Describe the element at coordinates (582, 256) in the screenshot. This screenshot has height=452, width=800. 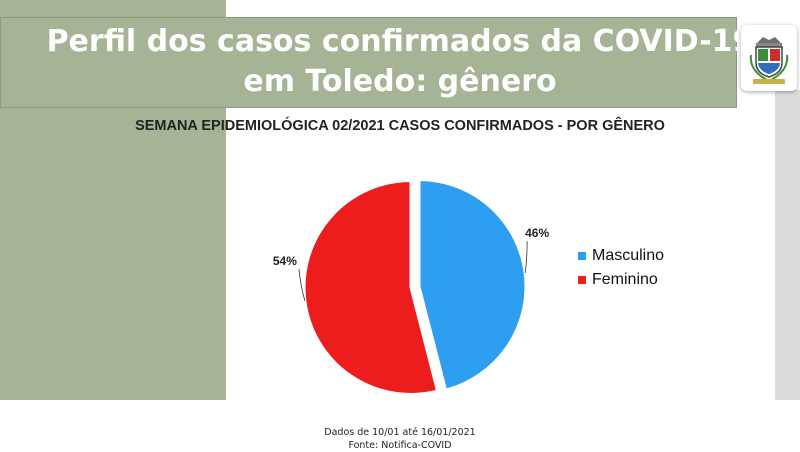
I see `legend-swatch-masculino` at that location.